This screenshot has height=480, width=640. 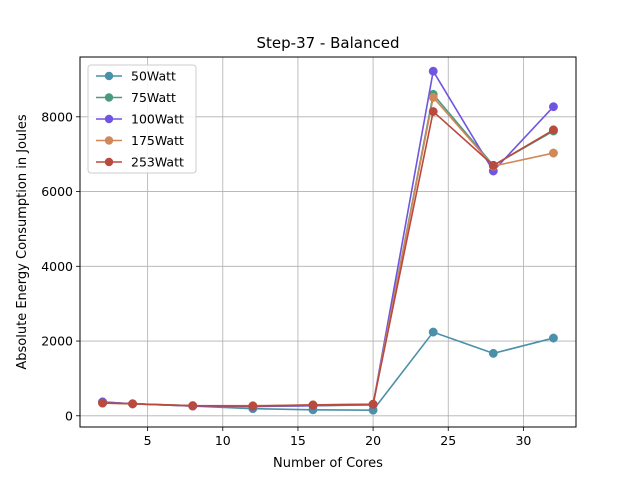 I want to click on x-tick-label: 15, so click(x=298, y=440).